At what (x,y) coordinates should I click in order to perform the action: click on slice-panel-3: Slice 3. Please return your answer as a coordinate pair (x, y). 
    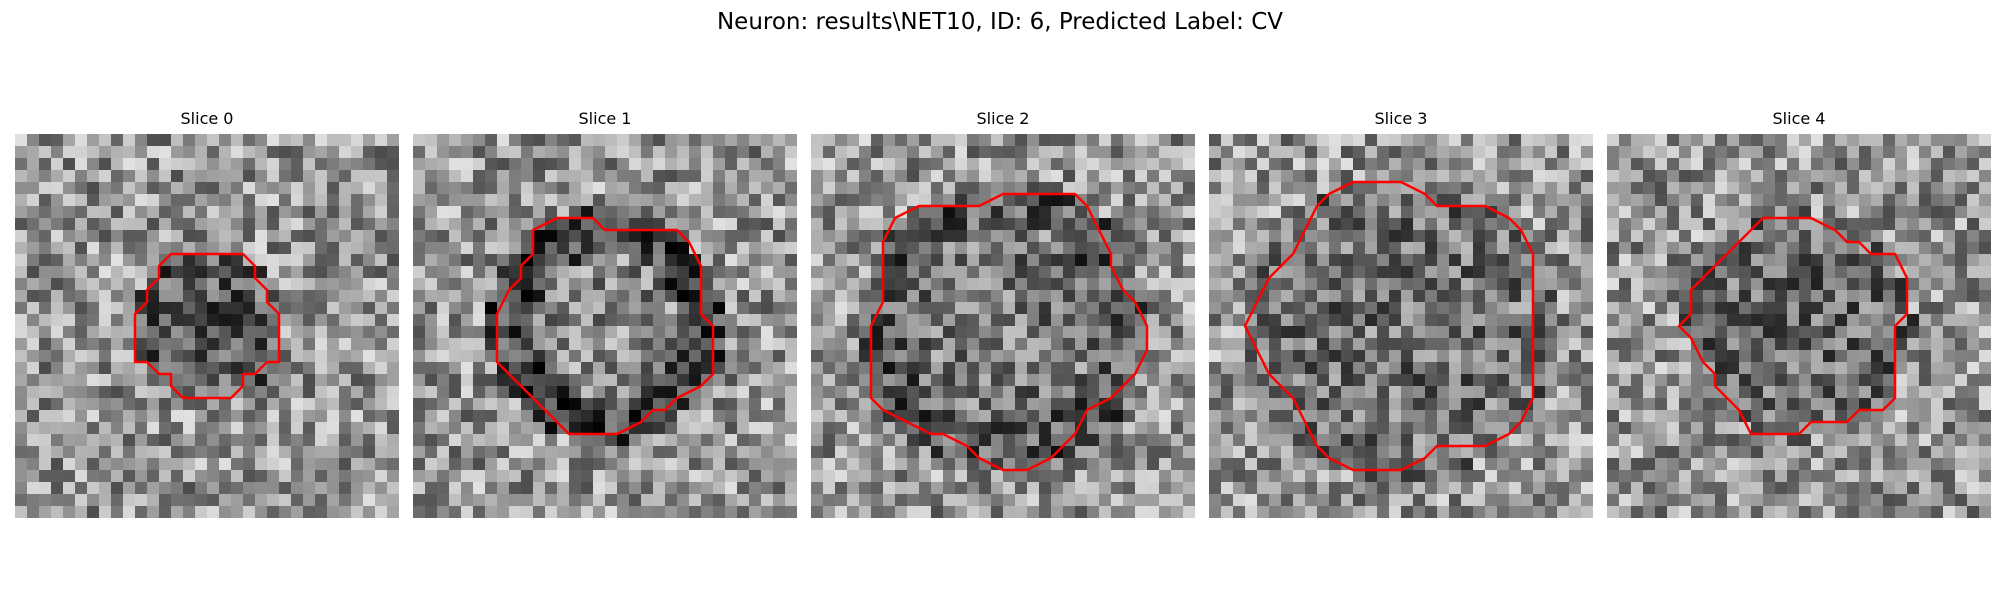
    Looking at the image, I should click on (1401, 313).